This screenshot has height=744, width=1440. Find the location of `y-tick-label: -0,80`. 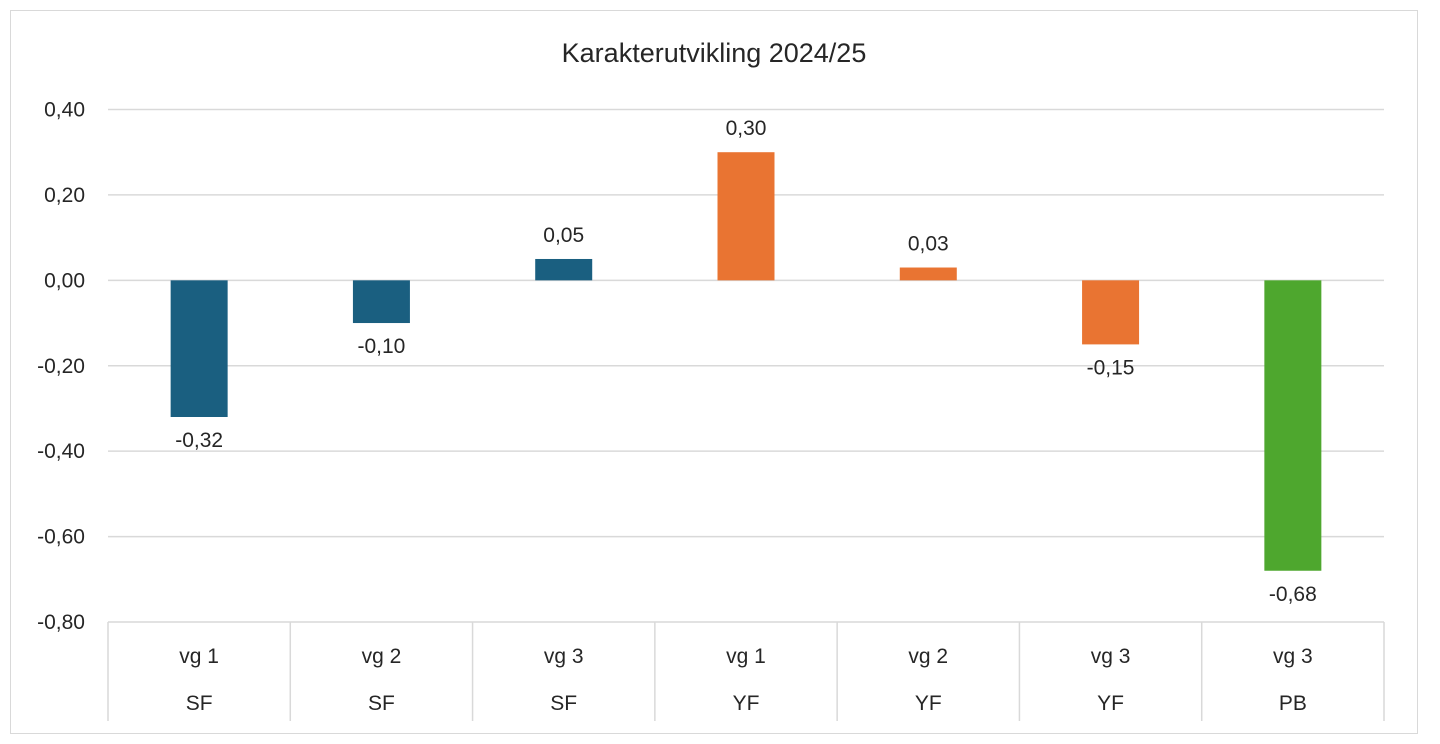

y-tick-label: -0,80 is located at coordinates (61, 622).